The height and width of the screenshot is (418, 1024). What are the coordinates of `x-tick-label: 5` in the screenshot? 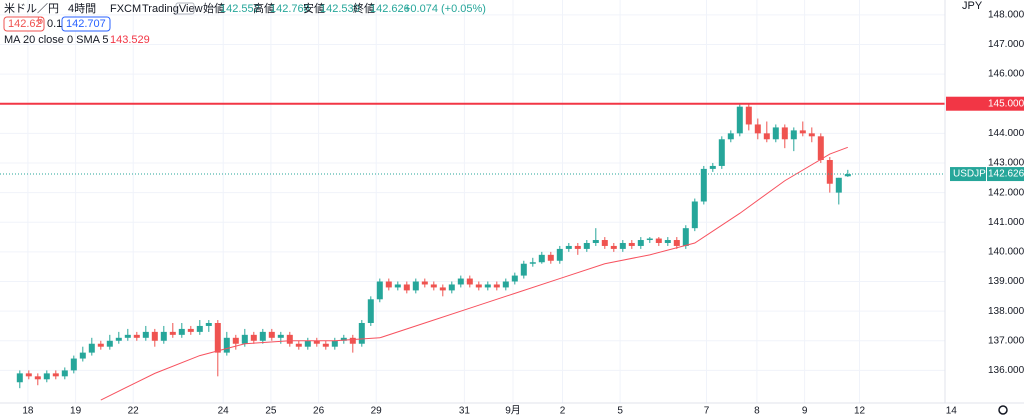 It's located at (620, 411).